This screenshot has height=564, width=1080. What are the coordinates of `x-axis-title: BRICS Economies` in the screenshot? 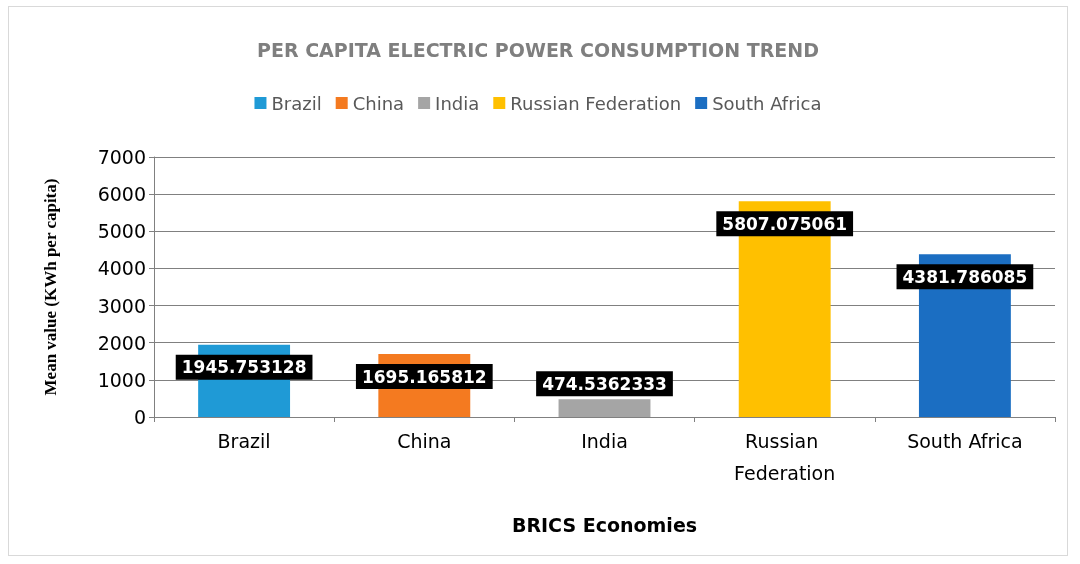 It's located at (604, 524).